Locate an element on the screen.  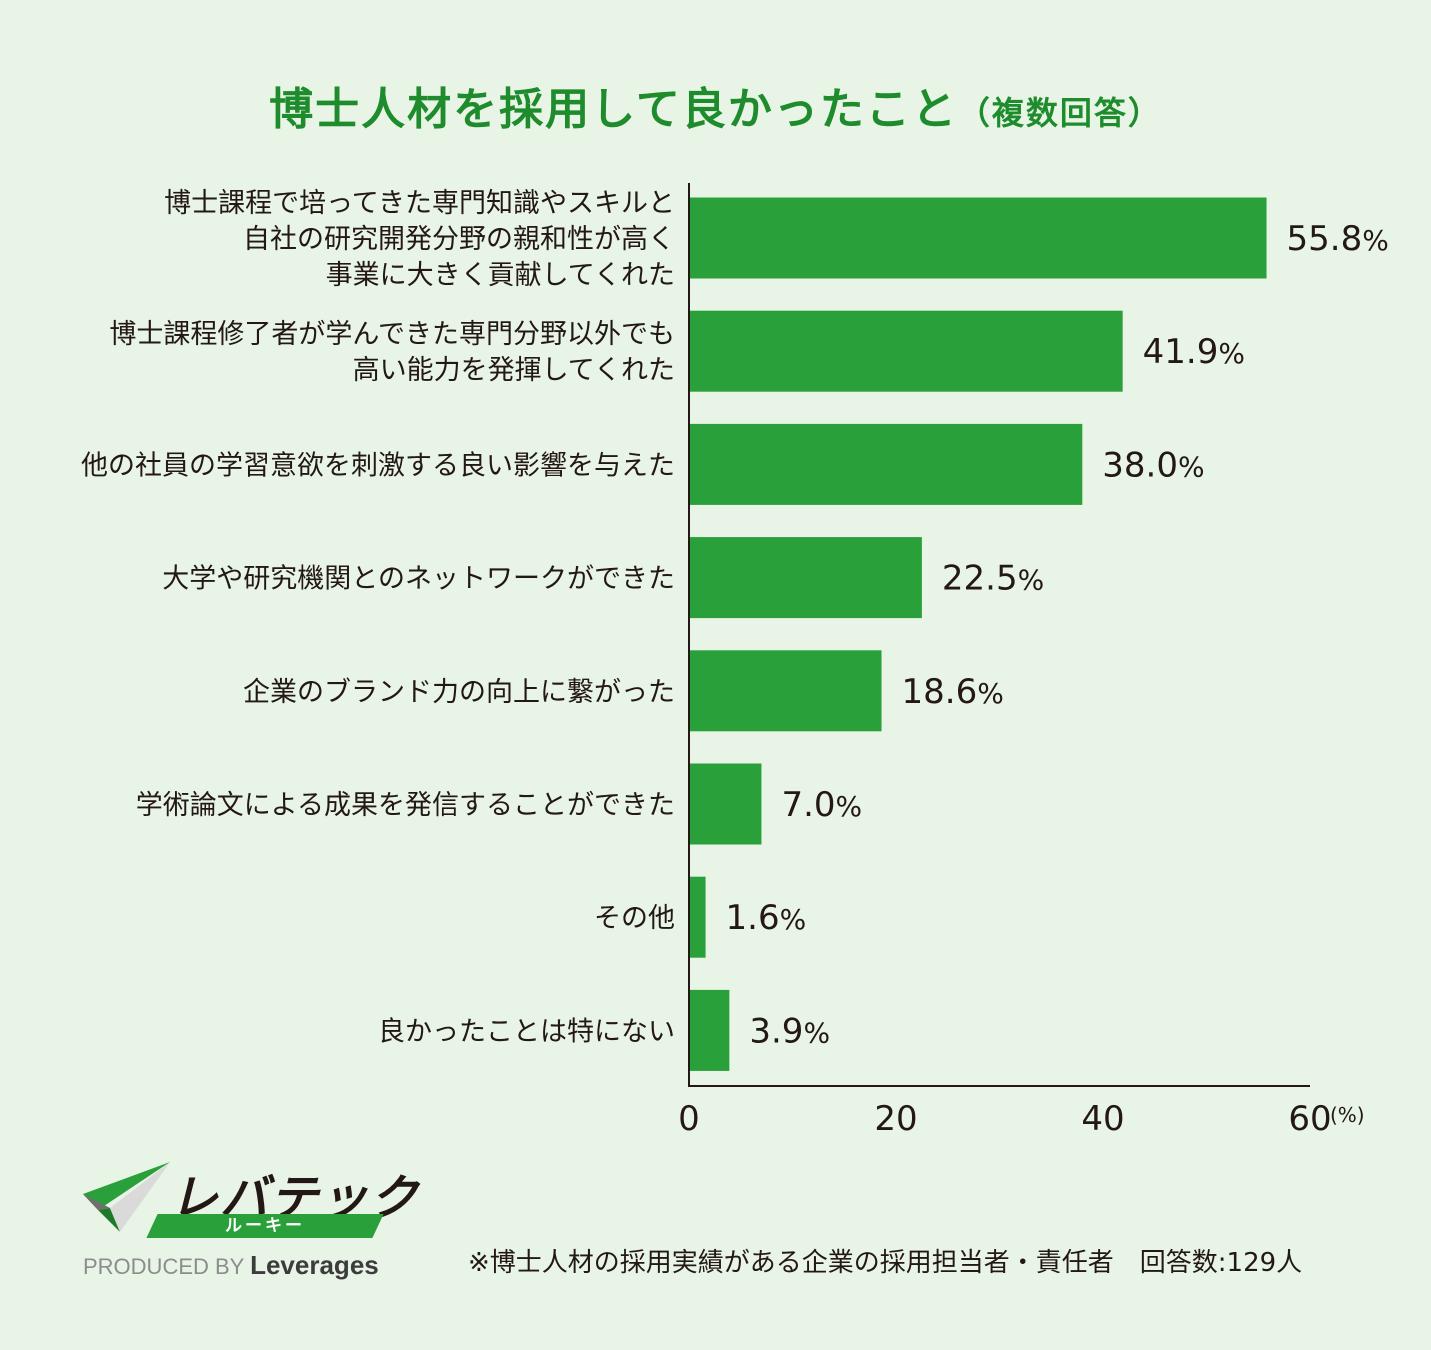
footnote: ※博士人材の採用実績がある企業の採用担当者・責任者 回答数:129人 is located at coordinates (885, 1263).